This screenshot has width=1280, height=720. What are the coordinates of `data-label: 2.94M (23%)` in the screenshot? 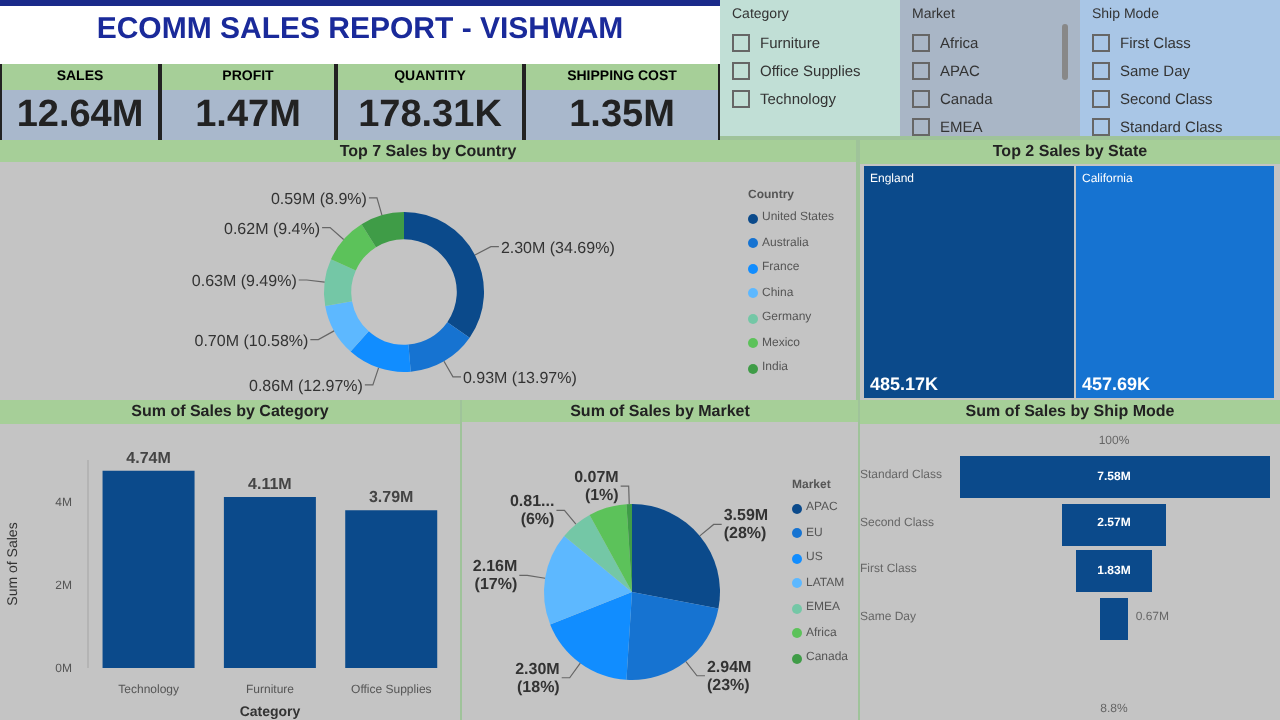 It's located at (729, 675).